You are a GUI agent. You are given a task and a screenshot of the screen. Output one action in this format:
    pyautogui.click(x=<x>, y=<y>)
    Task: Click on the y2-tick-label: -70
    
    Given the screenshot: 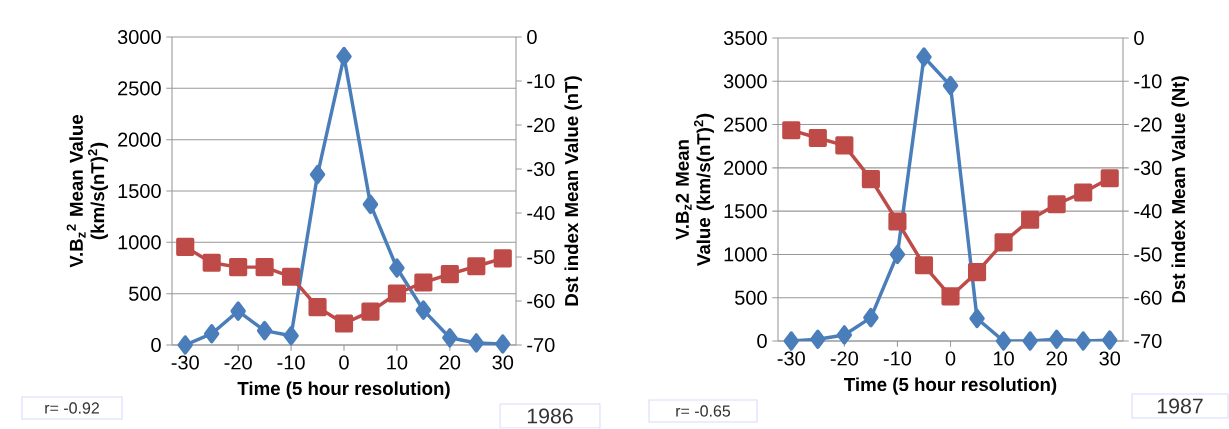 What is the action you would take?
    pyautogui.click(x=1148, y=341)
    